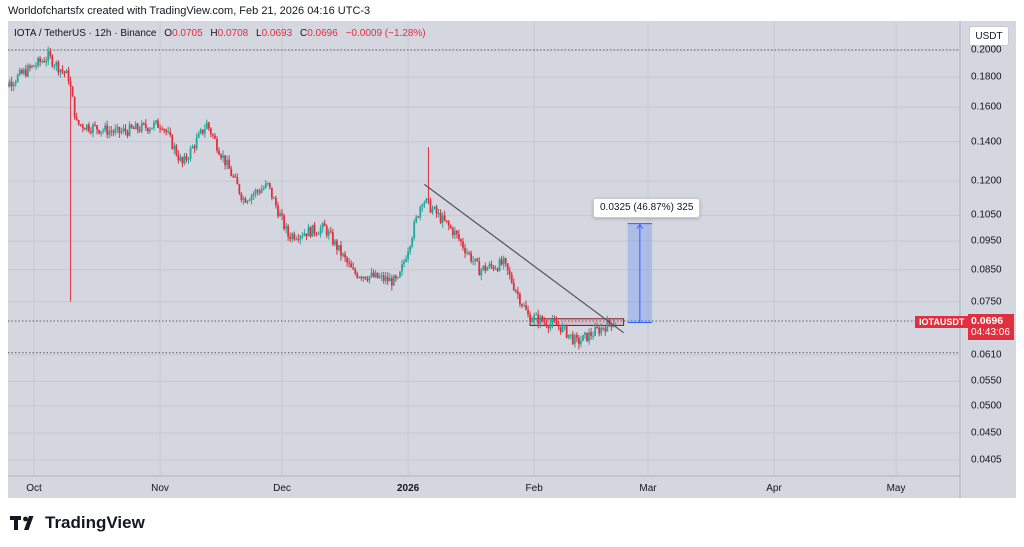 The width and height of the screenshot is (1024, 547). What do you see at coordinates (989, 36) in the screenshot?
I see `currency-unit-button: USDT` at bounding box center [989, 36].